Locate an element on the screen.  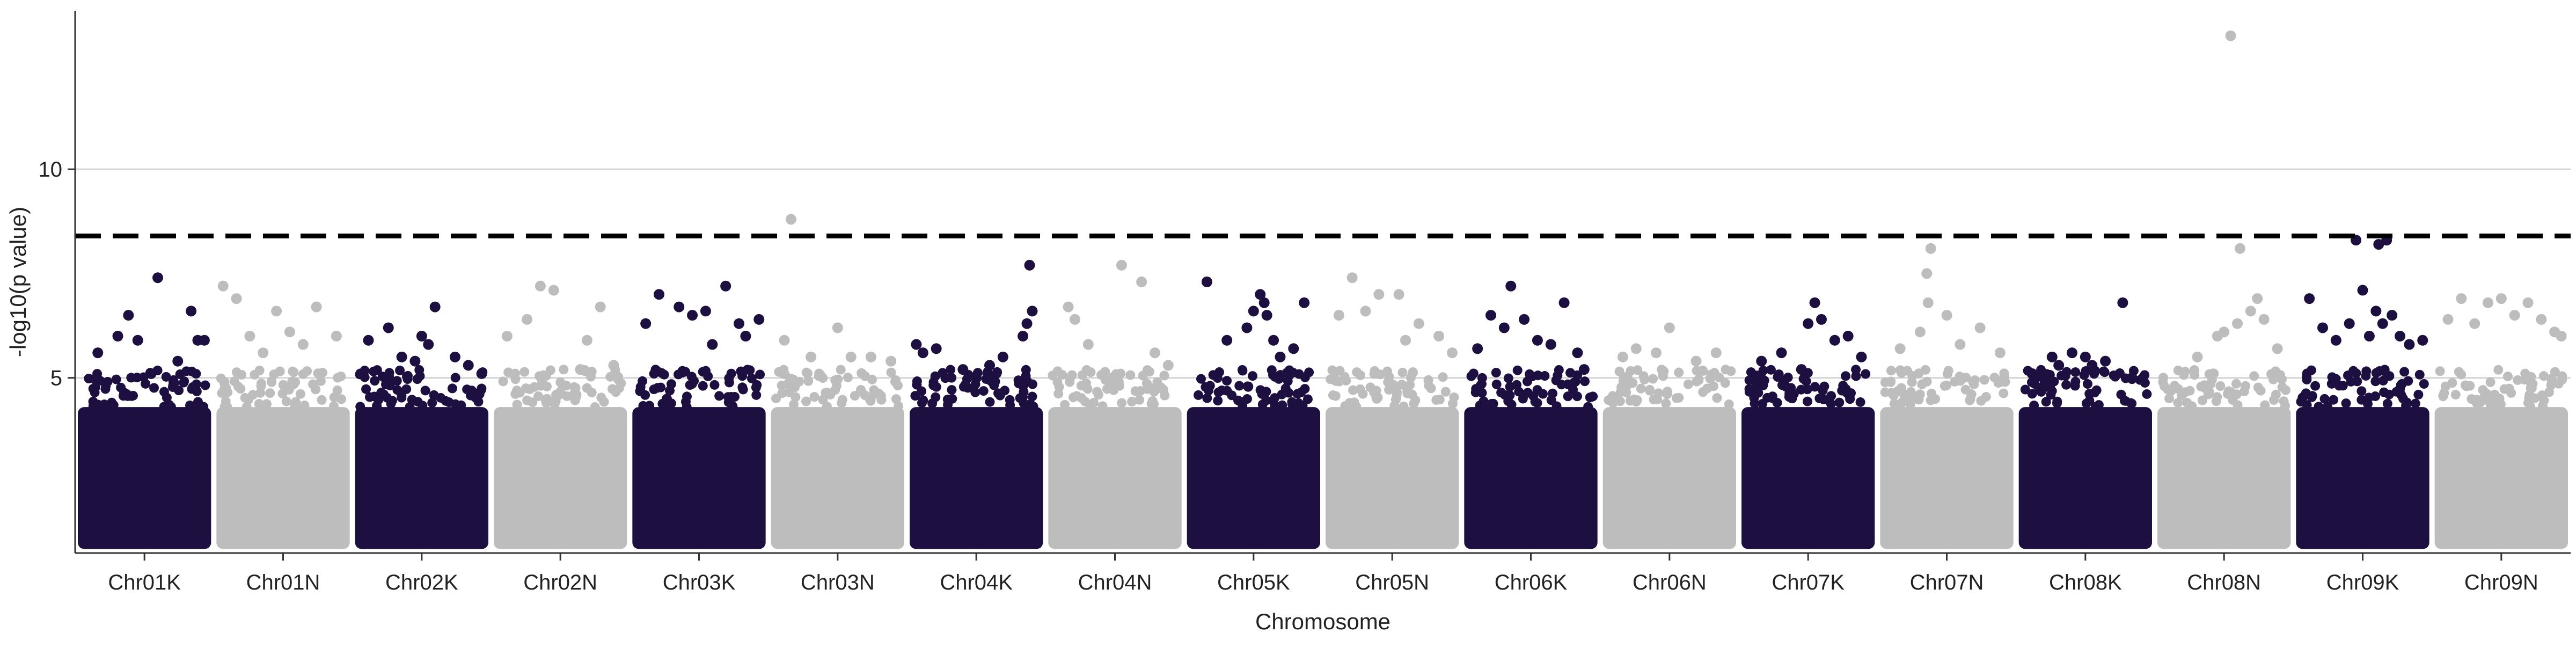
y-tick-label-5: 5 is located at coordinates (56, 378).